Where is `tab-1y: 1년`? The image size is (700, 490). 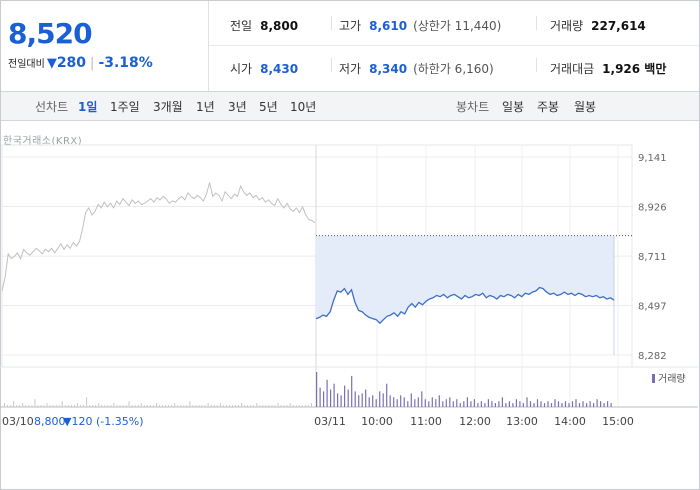
tab-1y: 1년 is located at coordinates (205, 107).